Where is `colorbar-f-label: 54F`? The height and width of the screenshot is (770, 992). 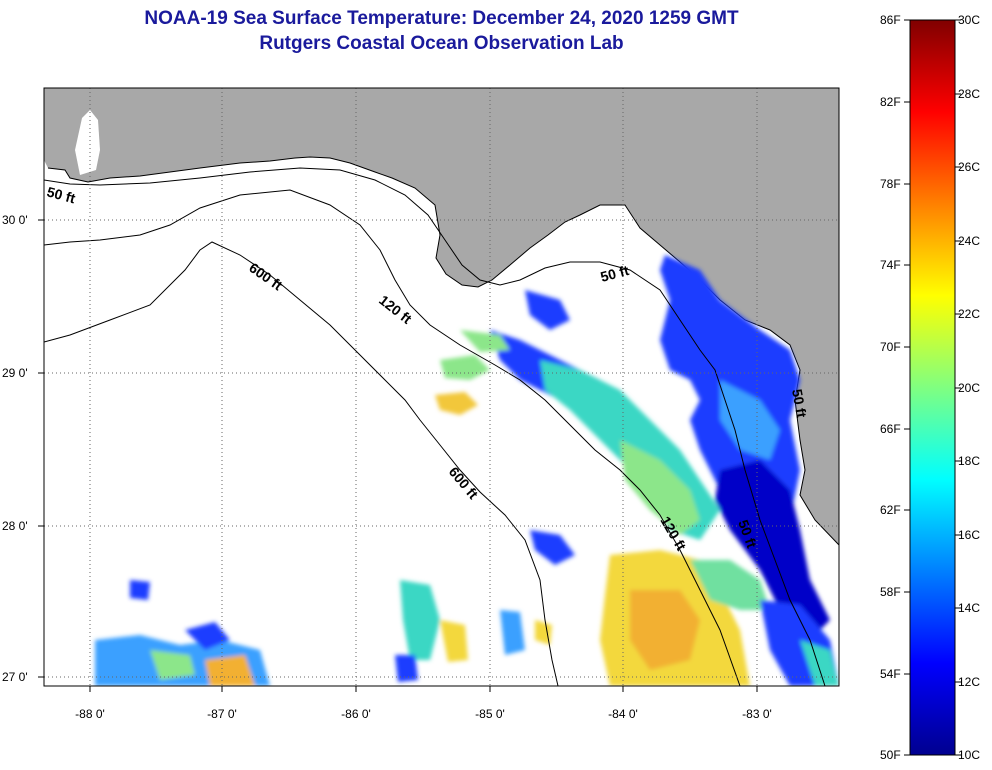 colorbar-f-label: 54F is located at coordinates (890, 674).